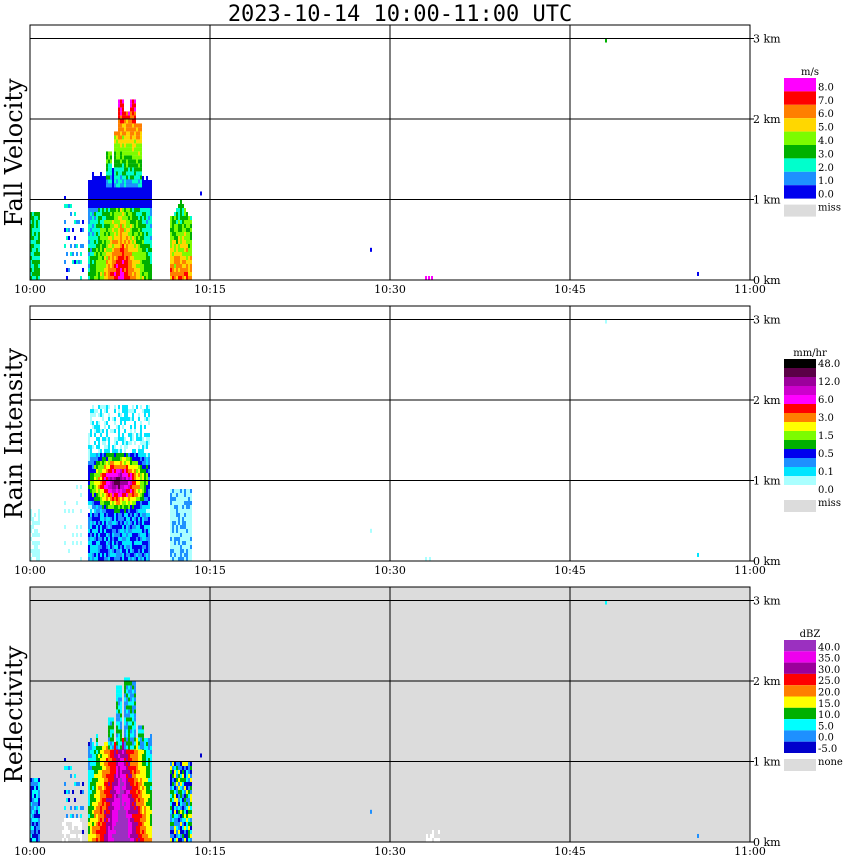 The width and height of the screenshot is (850, 868). What do you see at coordinates (800, 125) in the screenshot?
I see `colorbar-swatch` at bounding box center [800, 125].